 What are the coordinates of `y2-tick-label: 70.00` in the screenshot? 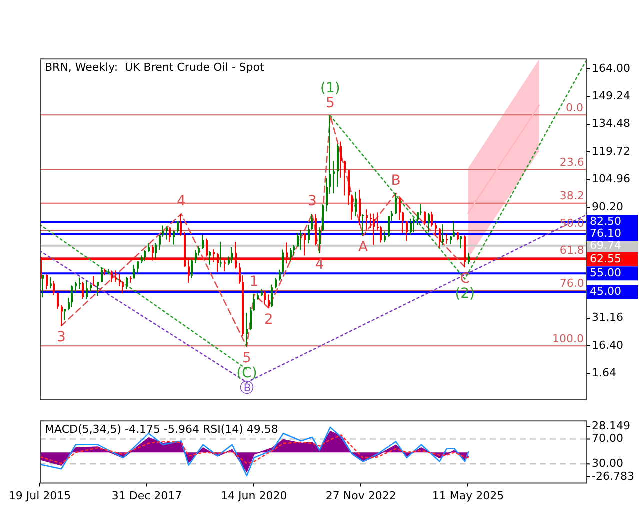 It's located at (608, 439).